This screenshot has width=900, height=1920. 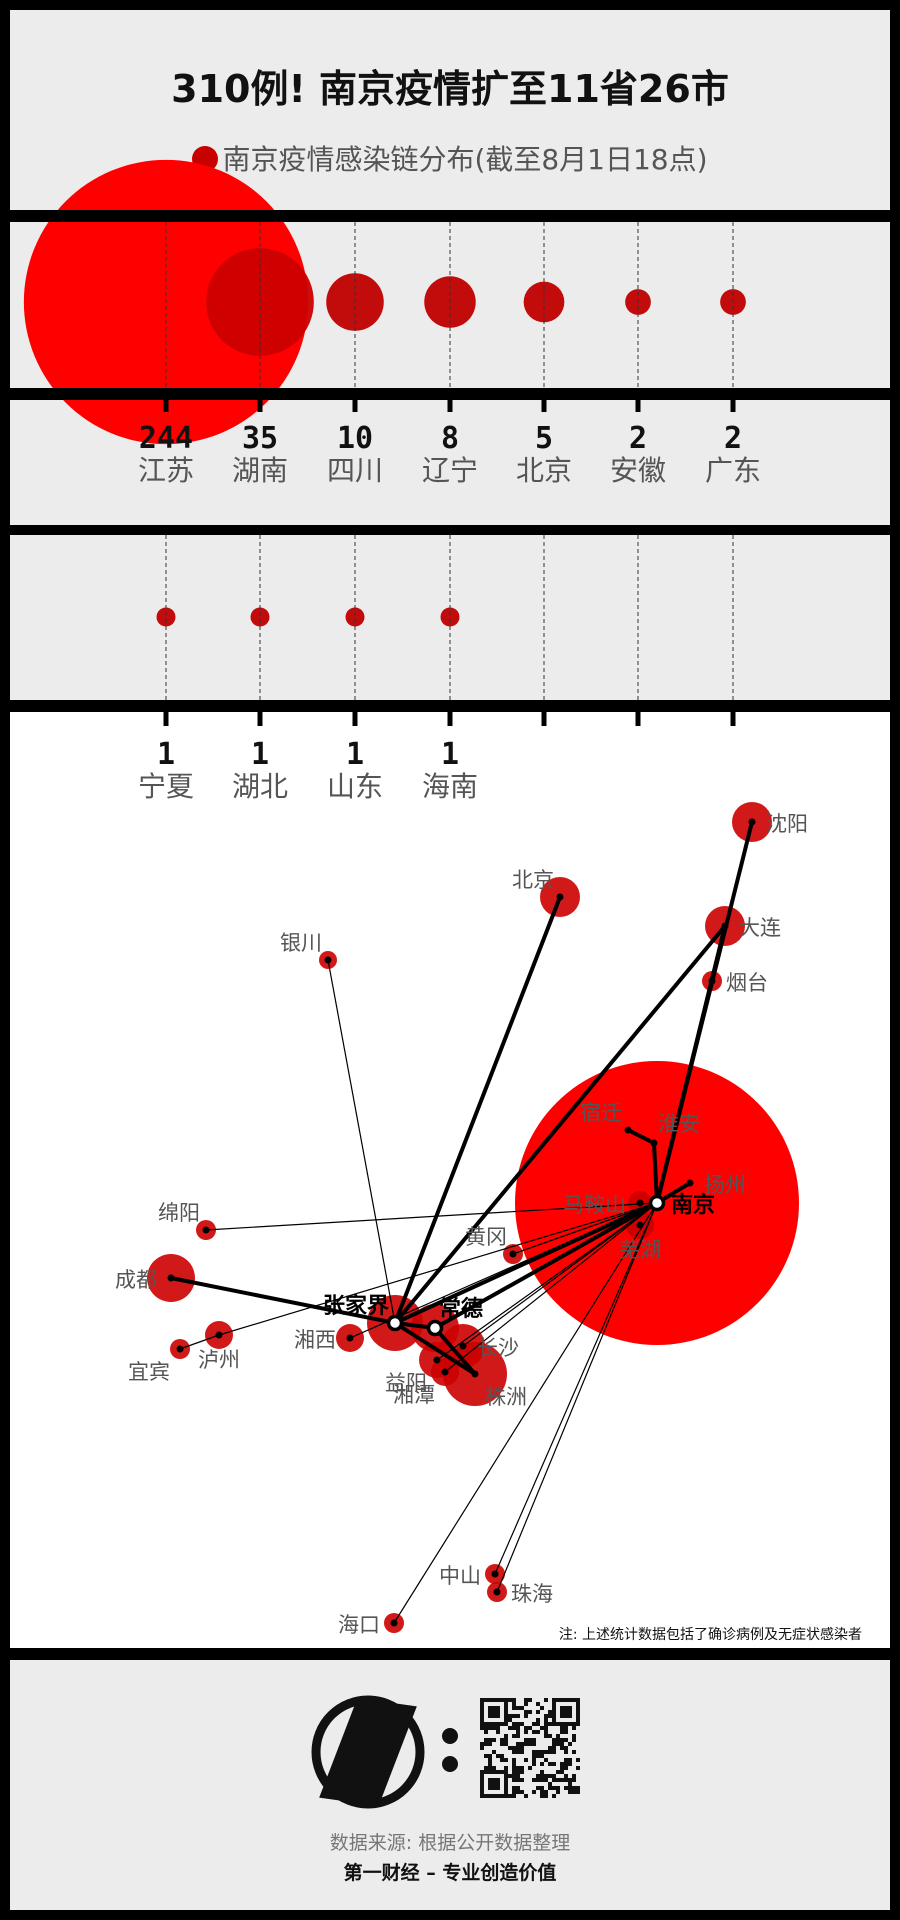 I want to click on brand-slogan: 第一财经 – 专业创造价值, so click(x=450, y=1873).